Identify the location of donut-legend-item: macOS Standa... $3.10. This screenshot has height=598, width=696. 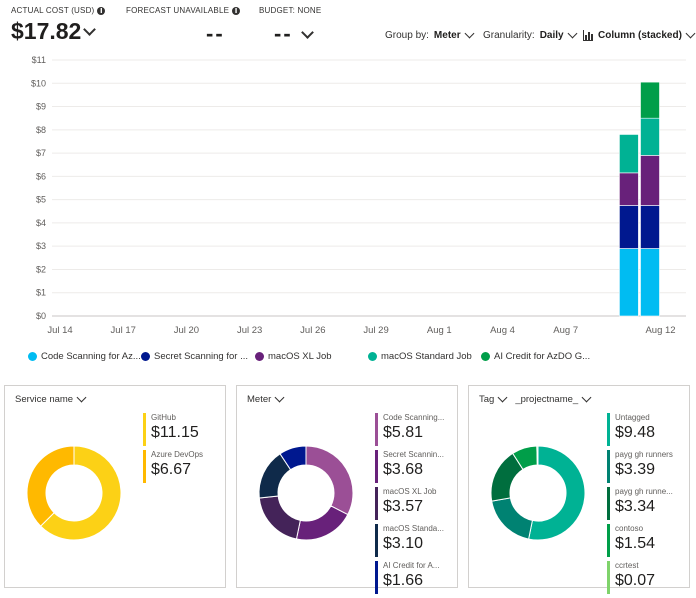
(409, 540).